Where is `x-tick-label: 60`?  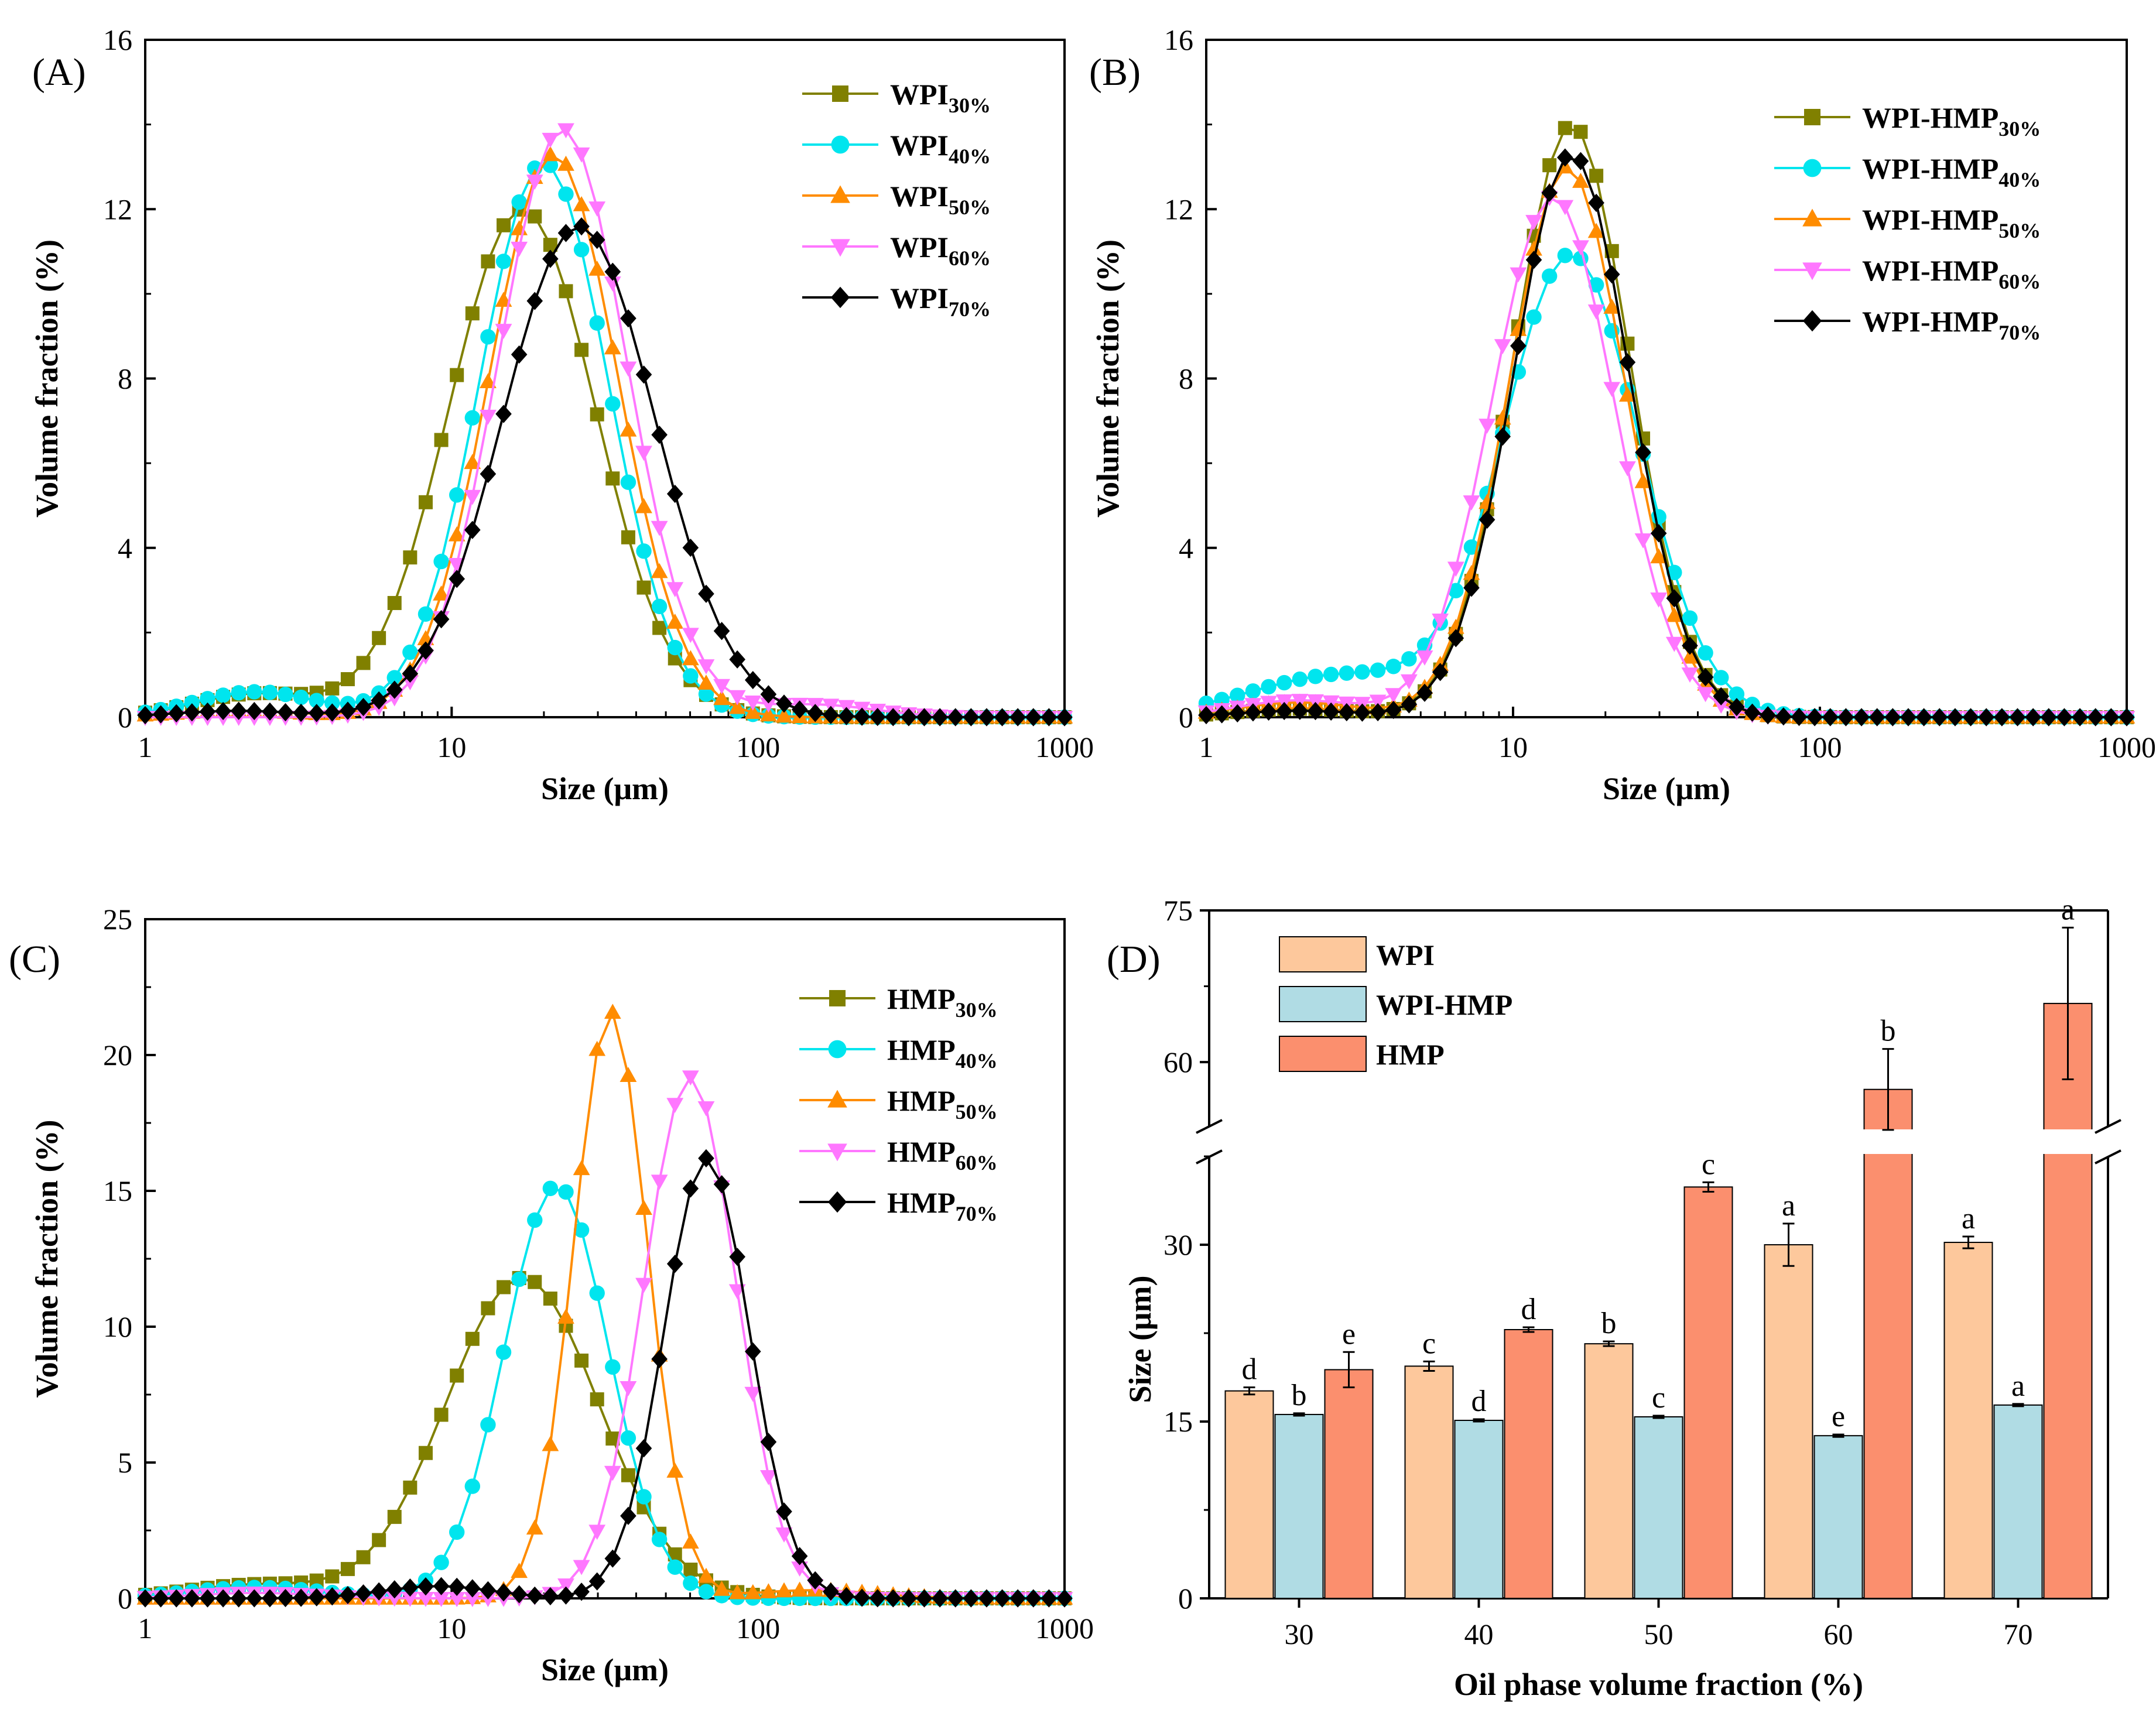 x-tick-label: 60 is located at coordinates (1838, 1634).